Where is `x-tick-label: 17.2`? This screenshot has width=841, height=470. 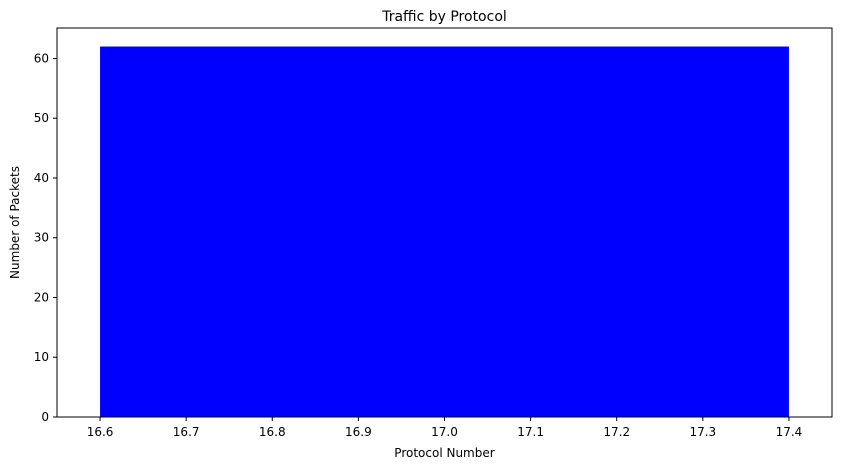 x-tick-label: 17.2 is located at coordinates (616, 432).